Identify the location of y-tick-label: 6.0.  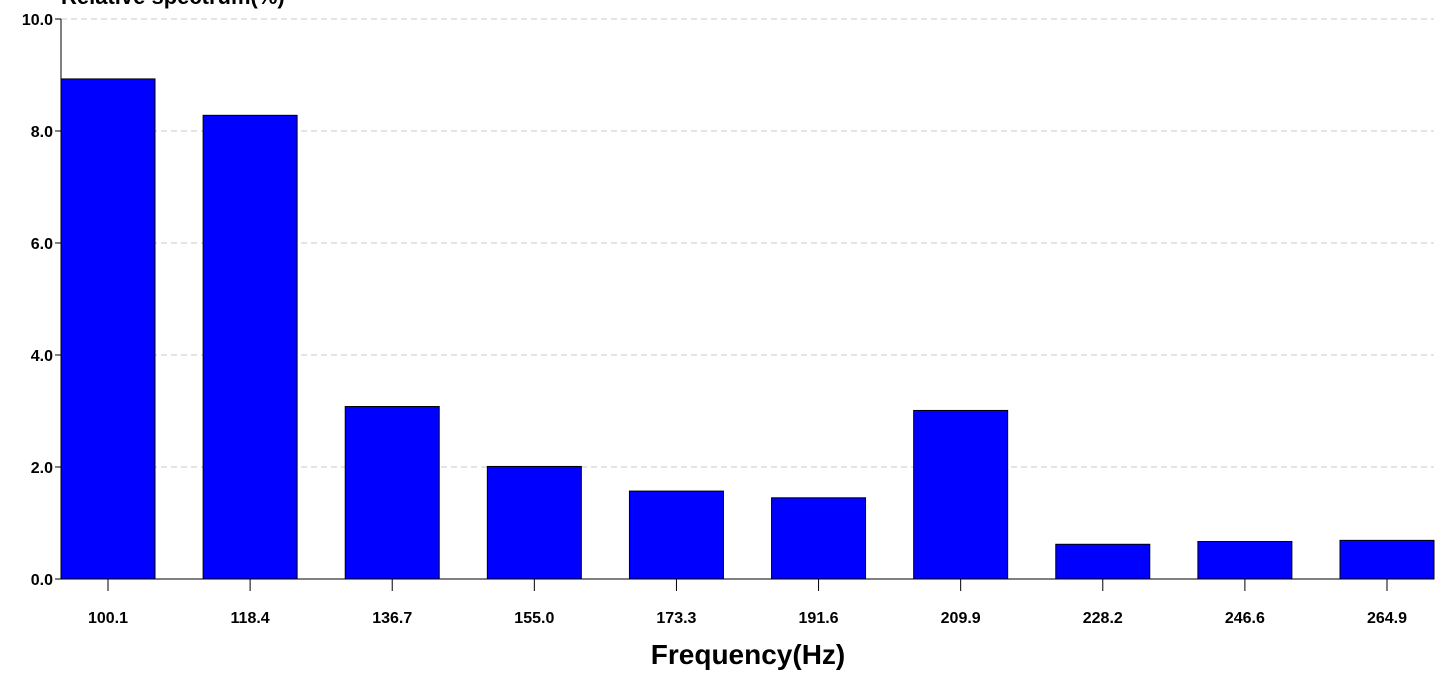
(42, 244).